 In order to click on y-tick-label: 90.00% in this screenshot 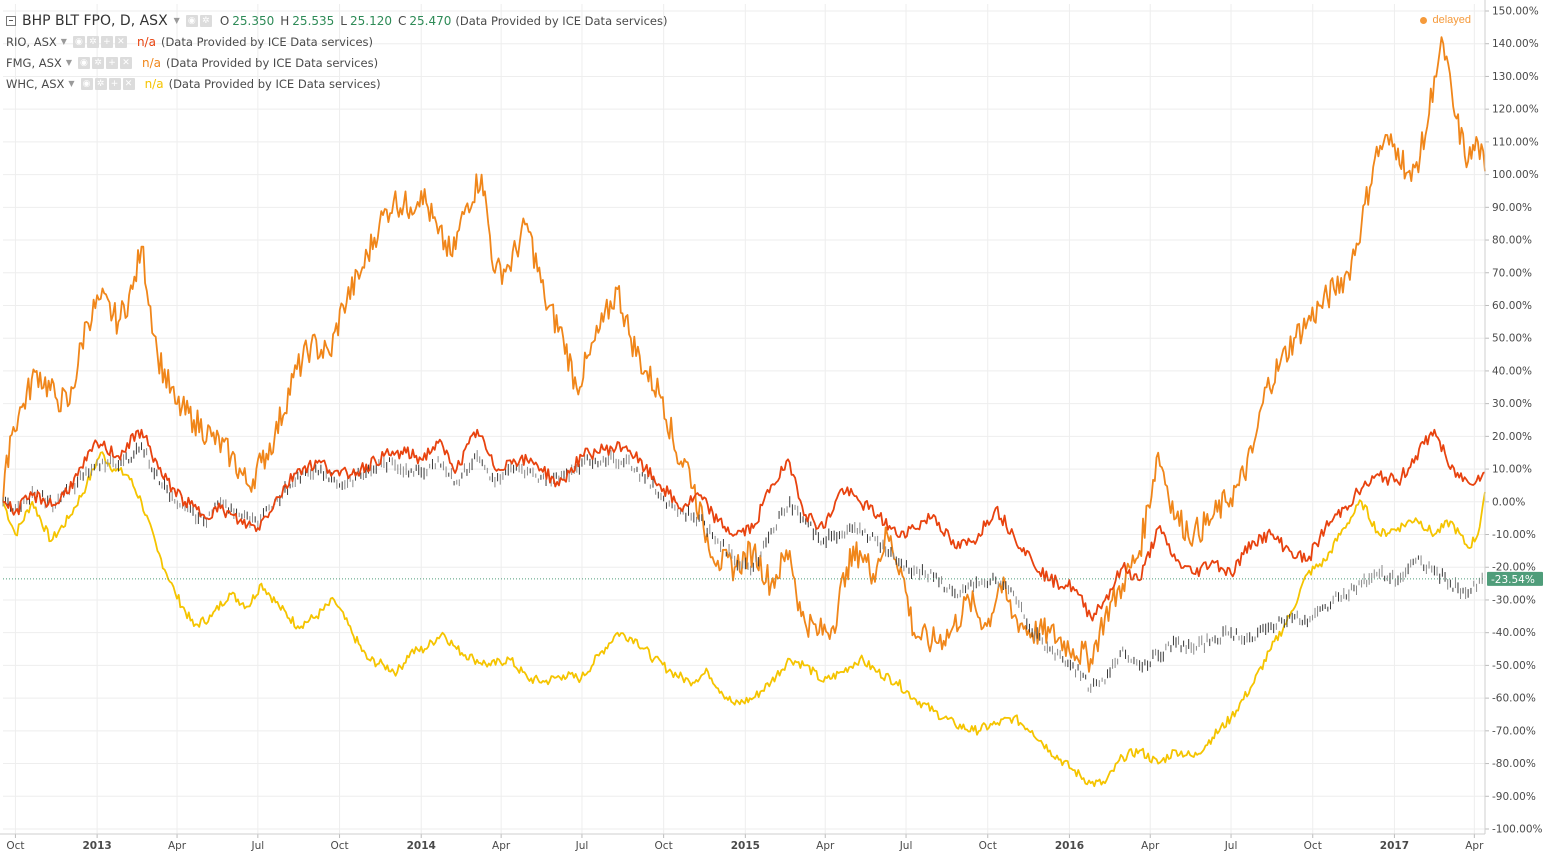, I will do `click(1512, 208)`.